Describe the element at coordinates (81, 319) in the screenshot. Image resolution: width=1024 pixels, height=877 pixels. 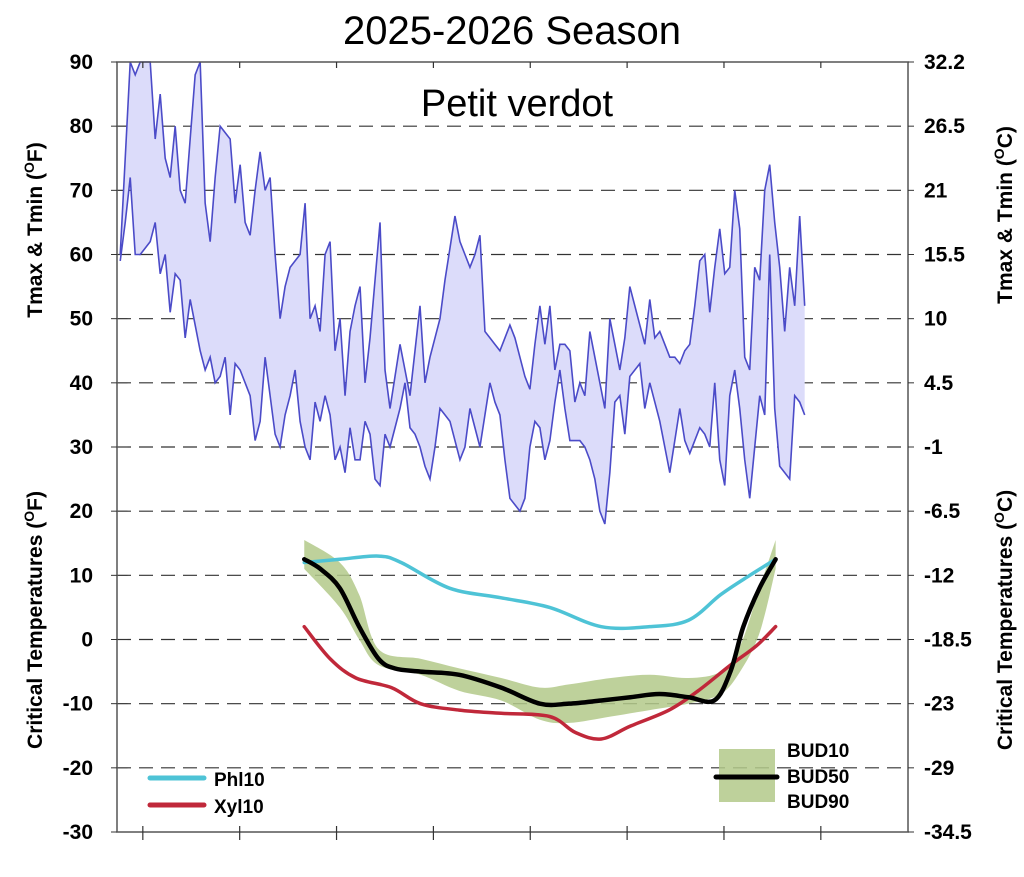
I see `y-tick-label-left: 50` at that location.